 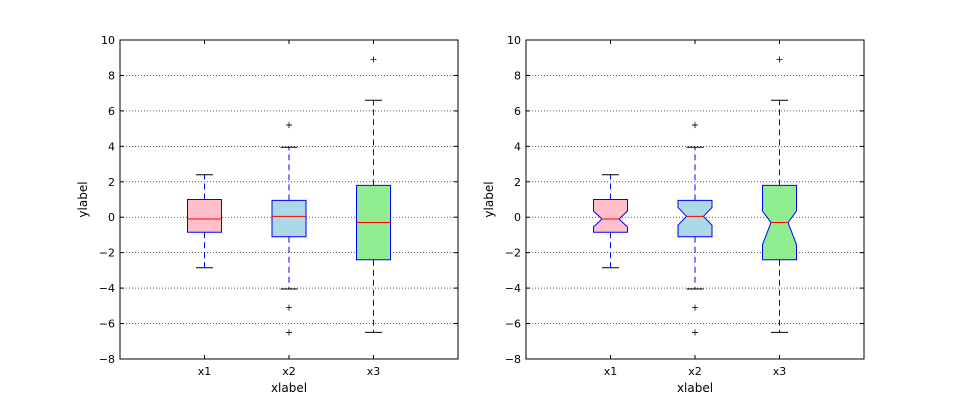 What do you see at coordinates (517, 182) in the screenshot?
I see `right-y-tick-label: 2` at bounding box center [517, 182].